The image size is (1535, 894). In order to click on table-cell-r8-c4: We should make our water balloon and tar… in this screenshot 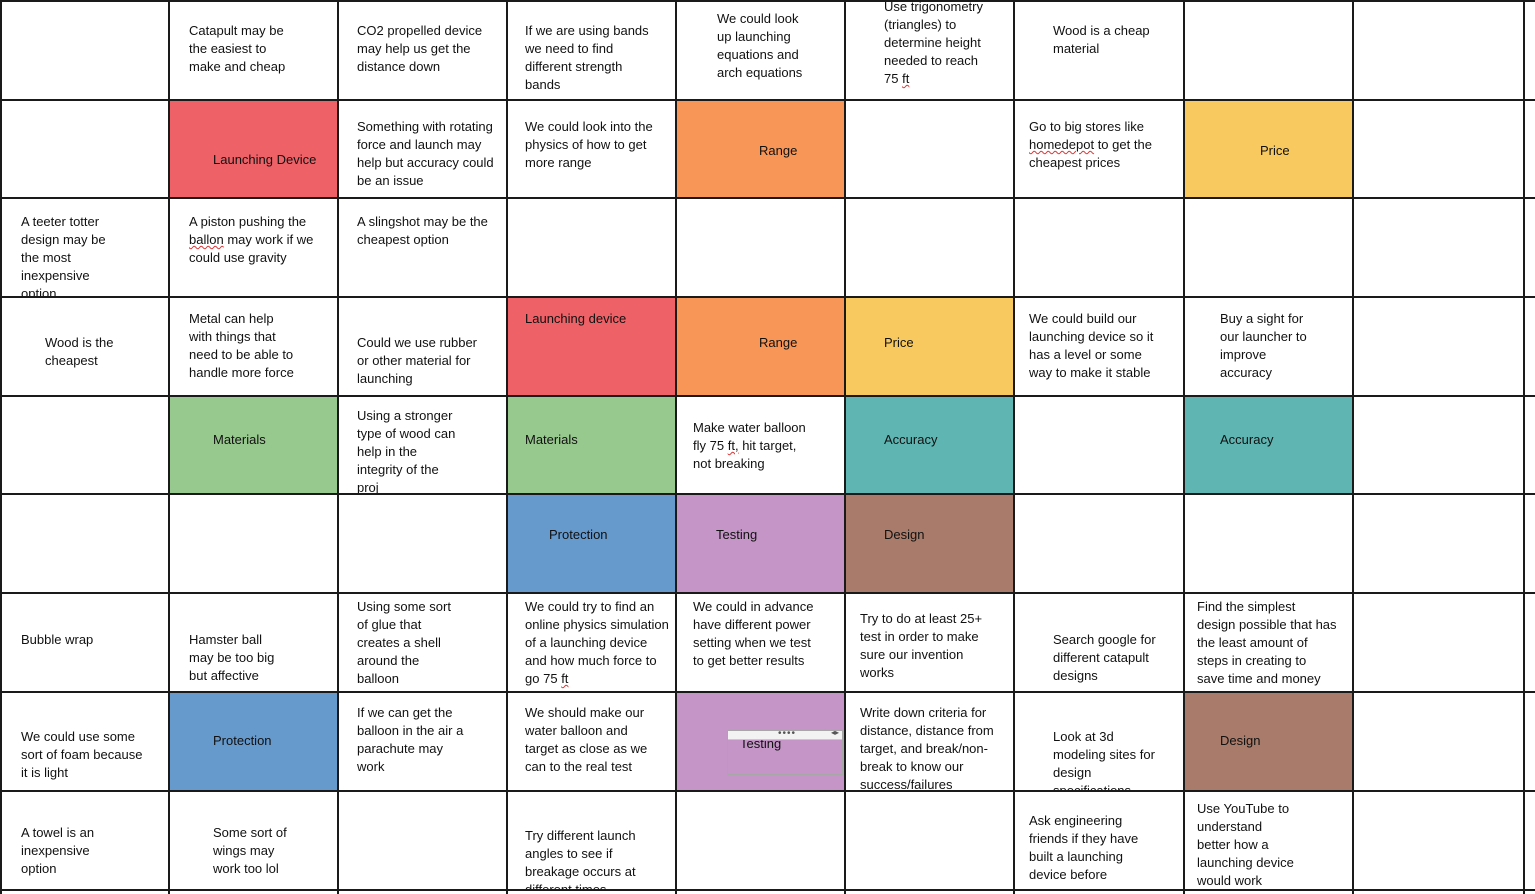, I will do `click(591, 741)`.